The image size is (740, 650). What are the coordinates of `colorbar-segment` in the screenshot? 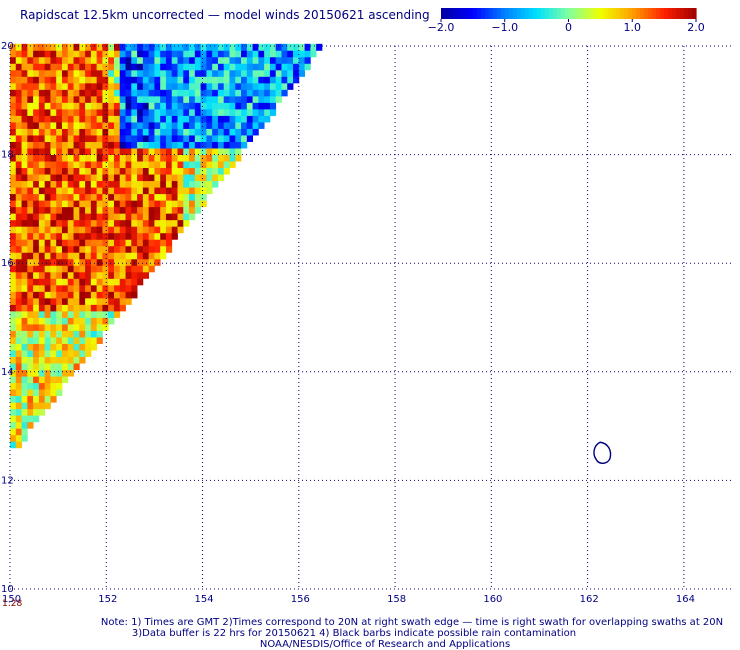 It's located at (527, 13).